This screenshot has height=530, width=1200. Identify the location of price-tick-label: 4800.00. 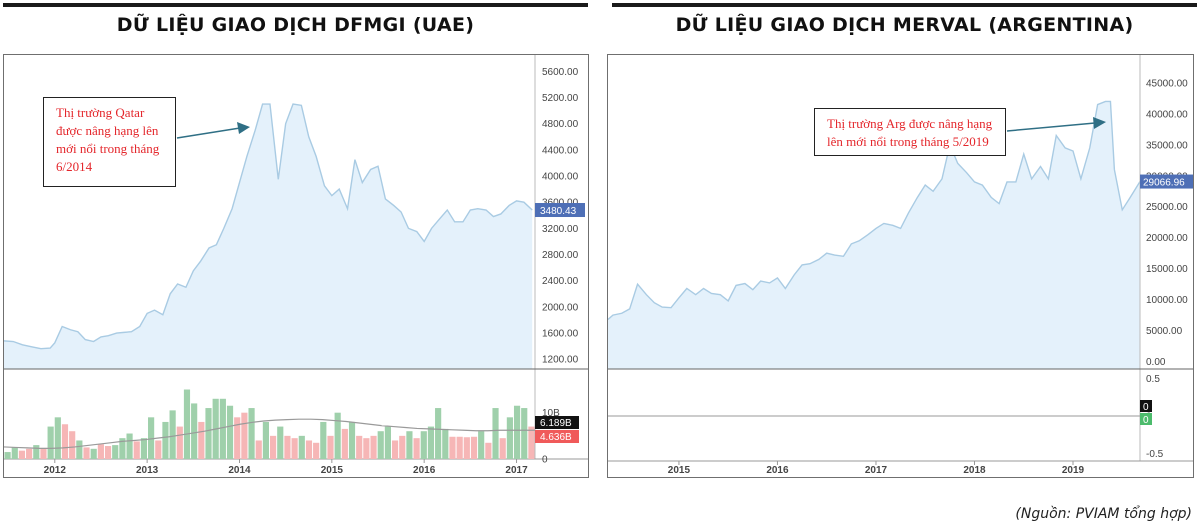
(560, 124).